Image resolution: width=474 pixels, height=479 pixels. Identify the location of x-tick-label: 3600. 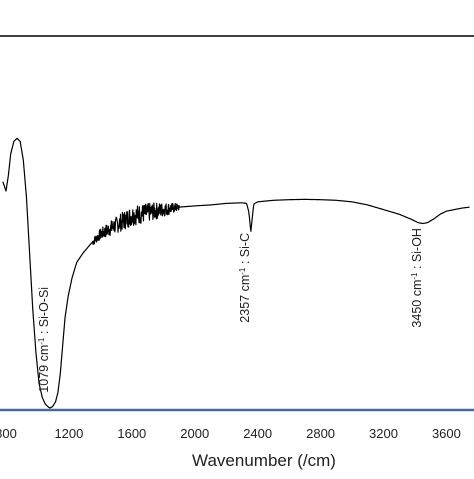
(446, 433).